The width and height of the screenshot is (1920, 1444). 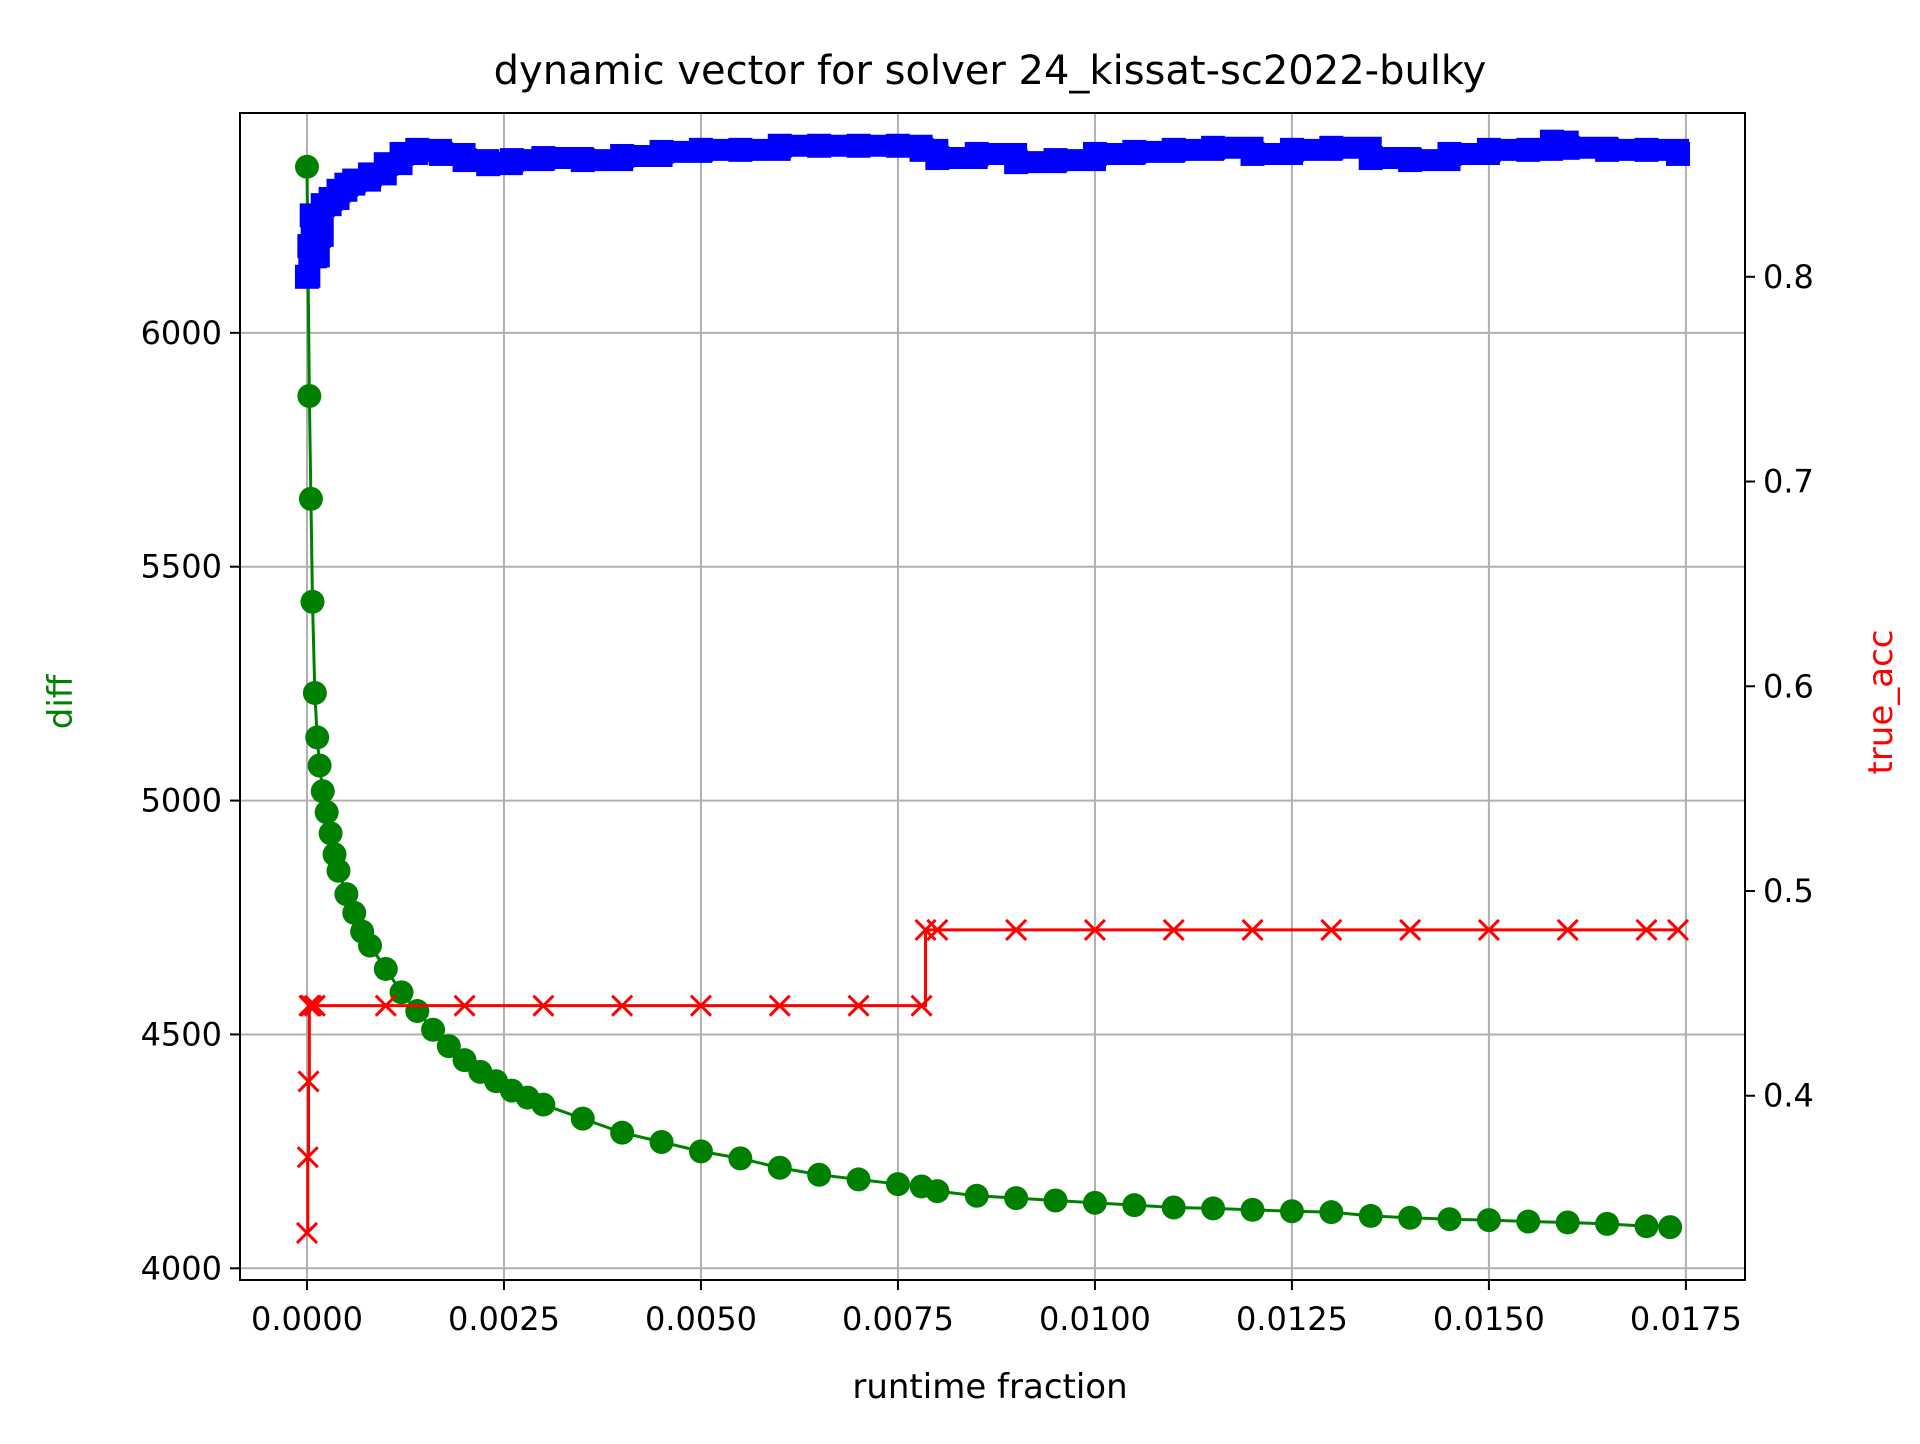 I want to click on y-left-tick-label: 5000, so click(x=181, y=801).